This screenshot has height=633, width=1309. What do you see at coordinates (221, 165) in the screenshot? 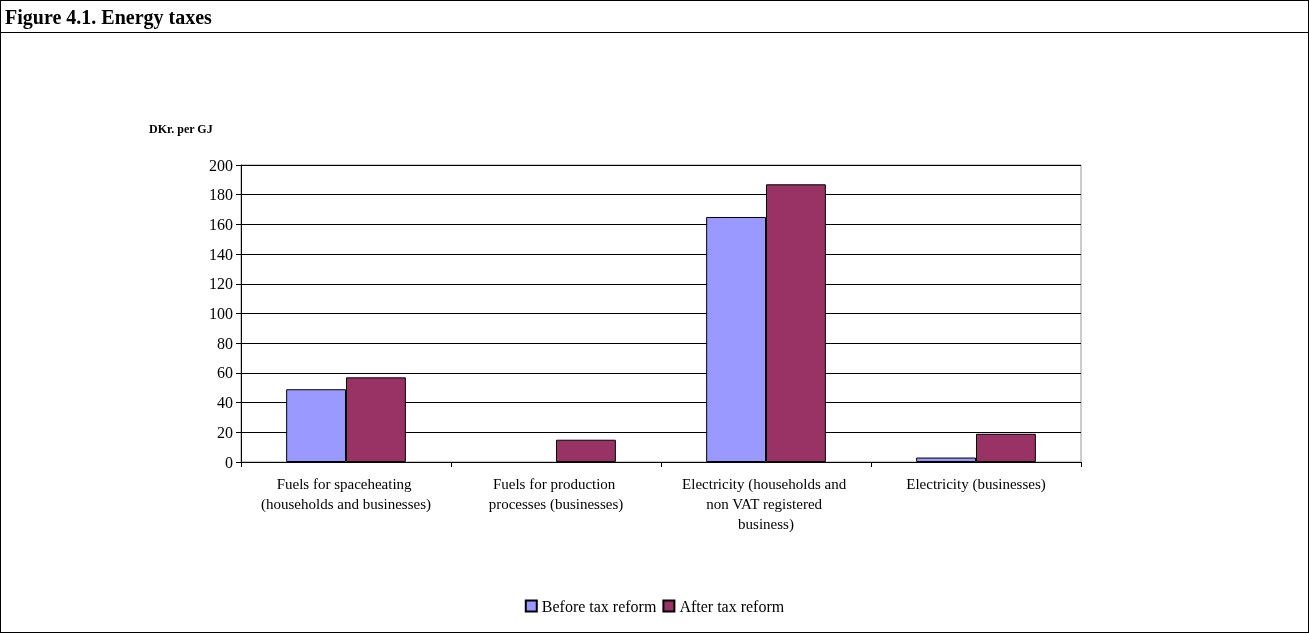
I see `y-tick-label: 200` at bounding box center [221, 165].